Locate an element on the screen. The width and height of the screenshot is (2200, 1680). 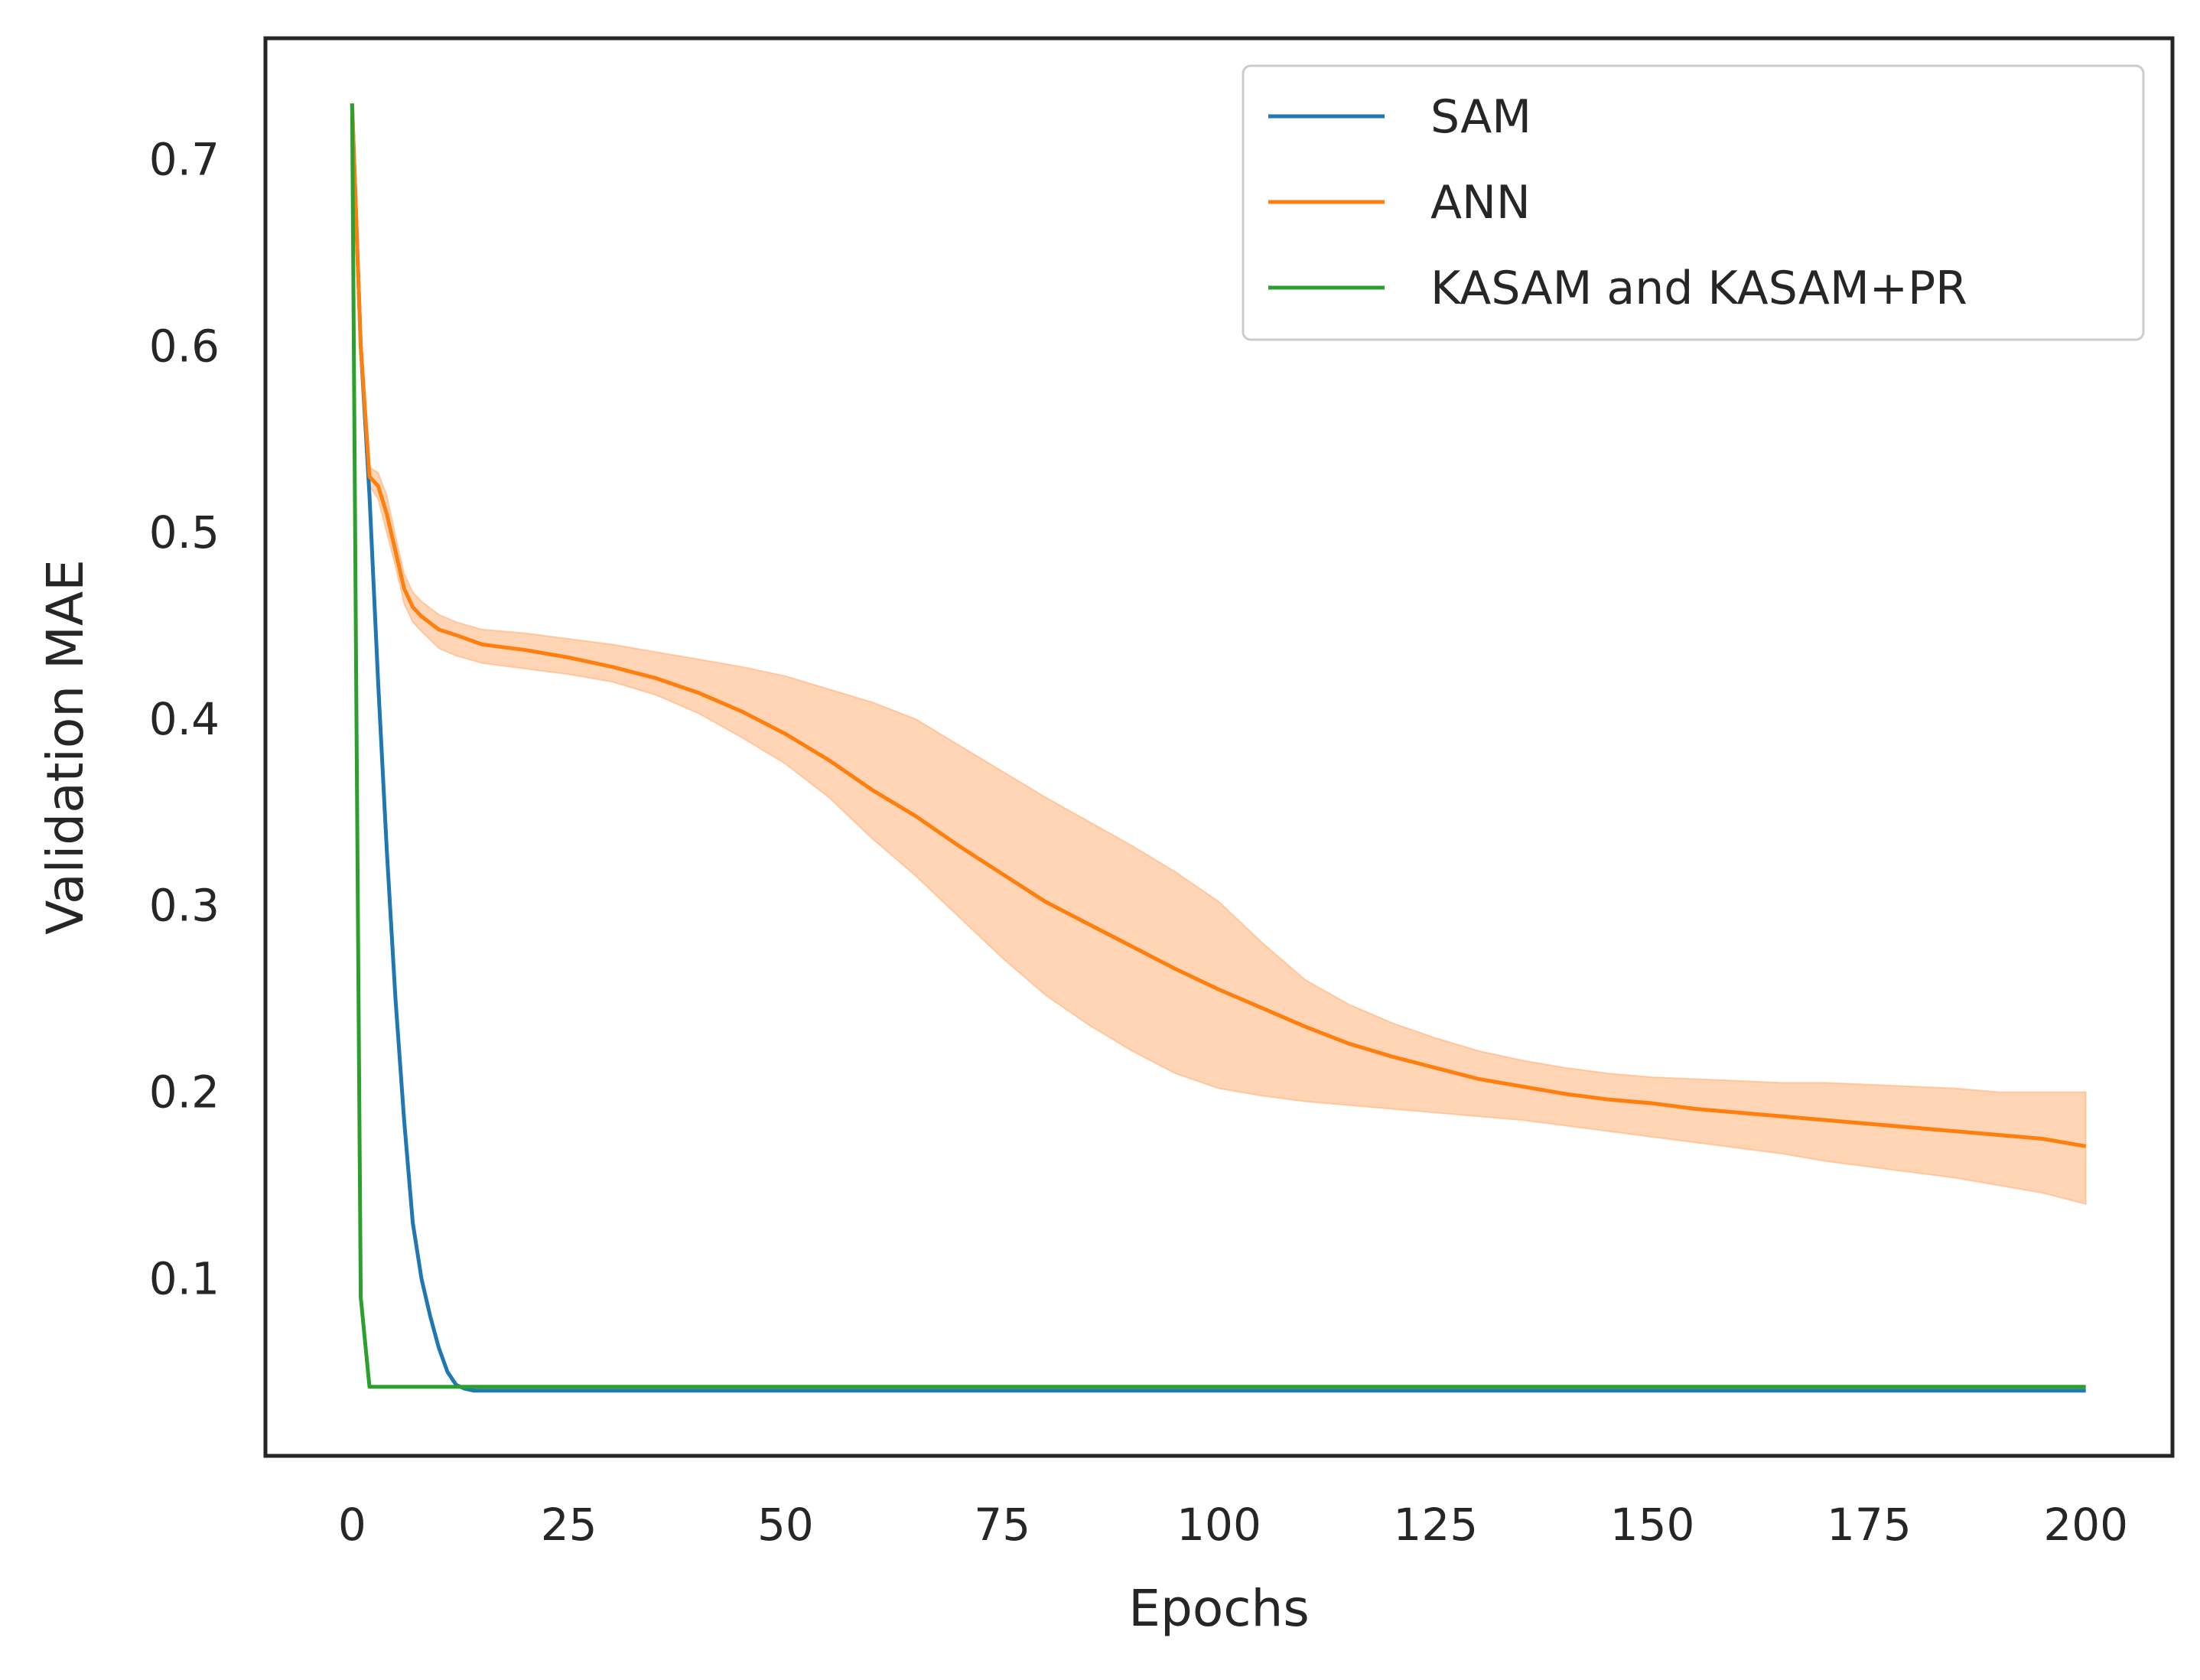
x-tick-label: 50 is located at coordinates (785, 1525).